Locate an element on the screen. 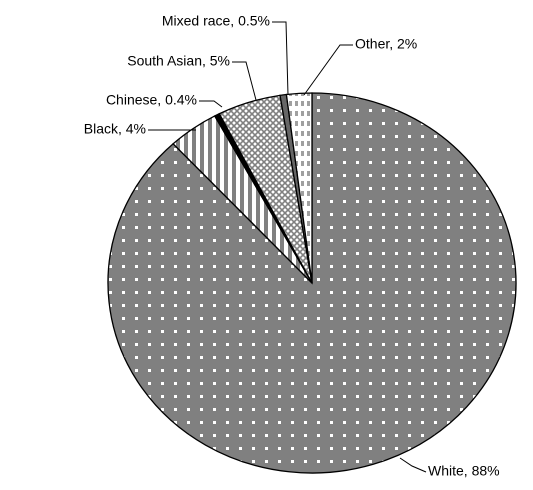 The height and width of the screenshot is (490, 533). data-label: White, 88% is located at coordinates (464, 471).